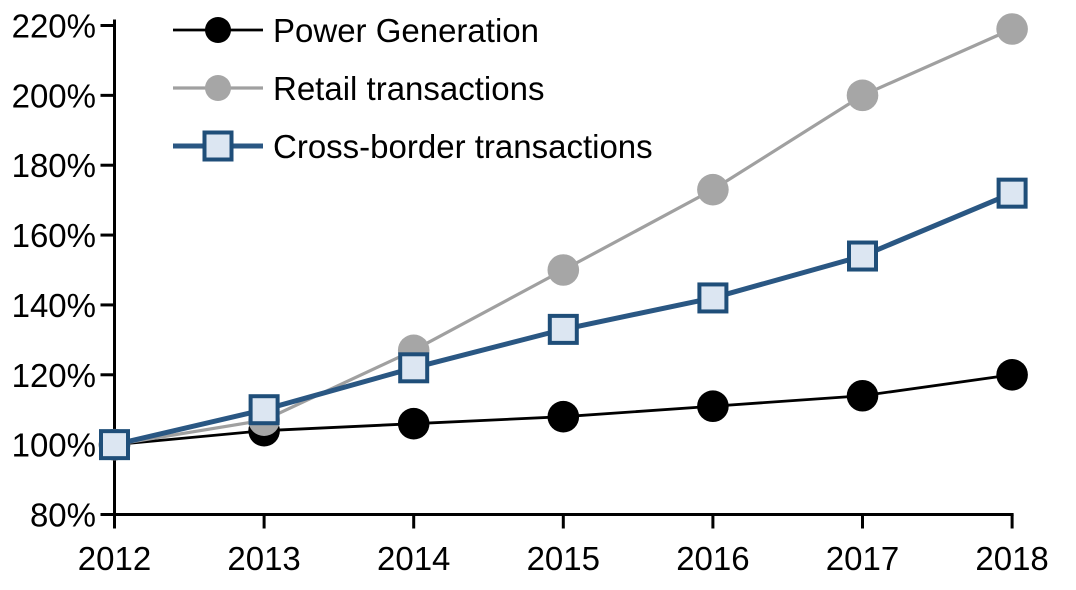 This screenshot has height=590, width=1076. What do you see at coordinates (263, 558) in the screenshot?
I see `x-tick-label: 2013` at bounding box center [263, 558].